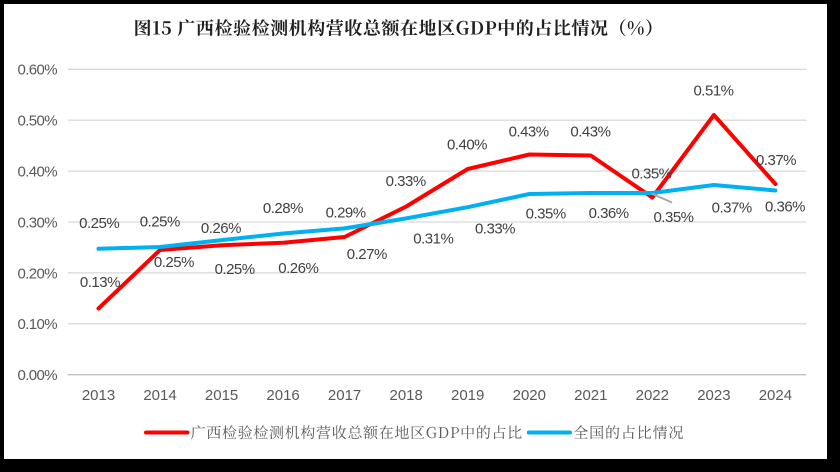 The height and width of the screenshot is (472, 840). I want to click on svg-text: 0.50%, so click(37, 121).